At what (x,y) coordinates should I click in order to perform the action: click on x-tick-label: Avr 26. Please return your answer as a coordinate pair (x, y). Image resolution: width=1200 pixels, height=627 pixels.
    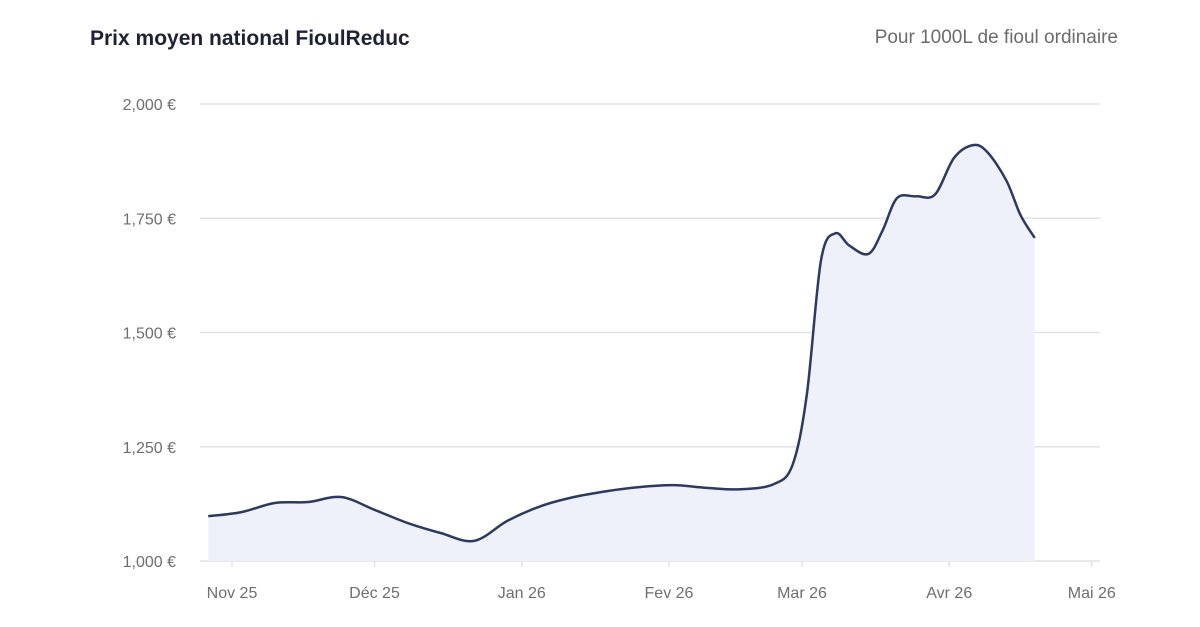
    Looking at the image, I should click on (949, 593).